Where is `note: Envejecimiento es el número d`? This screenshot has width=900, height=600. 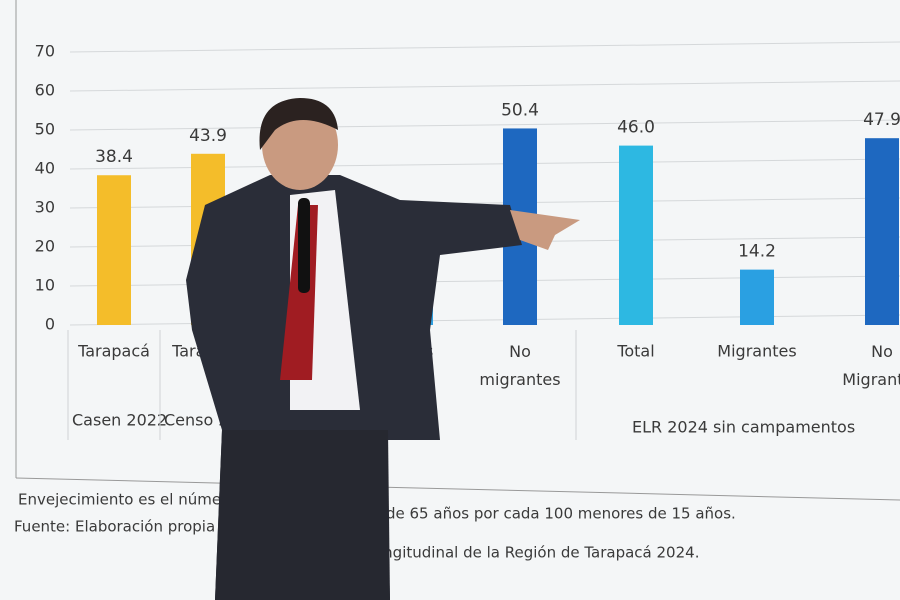
note: Envejecimiento es el número d is located at coordinates (134, 500).